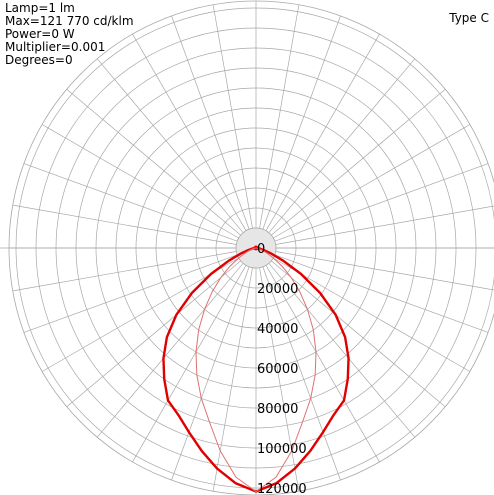 The width and height of the screenshot is (494, 495). Describe the element at coordinates (39, 60) in the screenshot. I see `info-degrees: Degrees=0` at that location.